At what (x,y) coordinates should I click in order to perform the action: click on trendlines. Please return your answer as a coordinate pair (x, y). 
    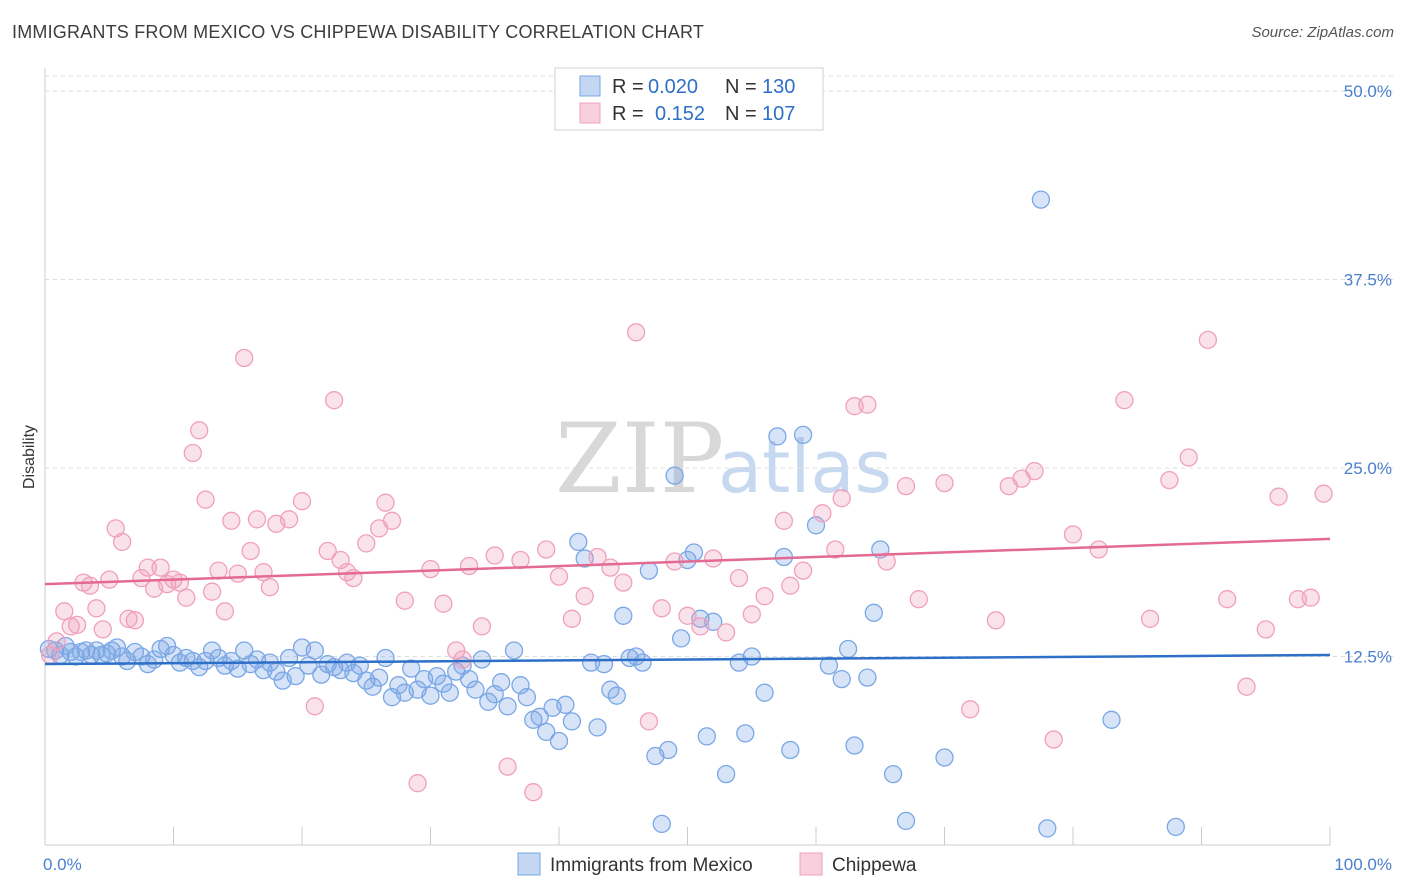
    Looking at the image, I should click on (687, 601).